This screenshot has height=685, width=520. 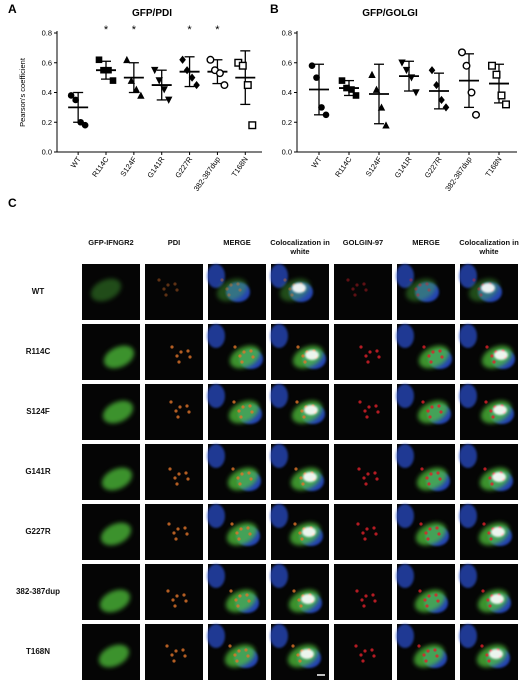 What do you see at coordinates (317, 162) in the screenshot?
I see `x-tick-label: WT` at bounding box center [317, 162].